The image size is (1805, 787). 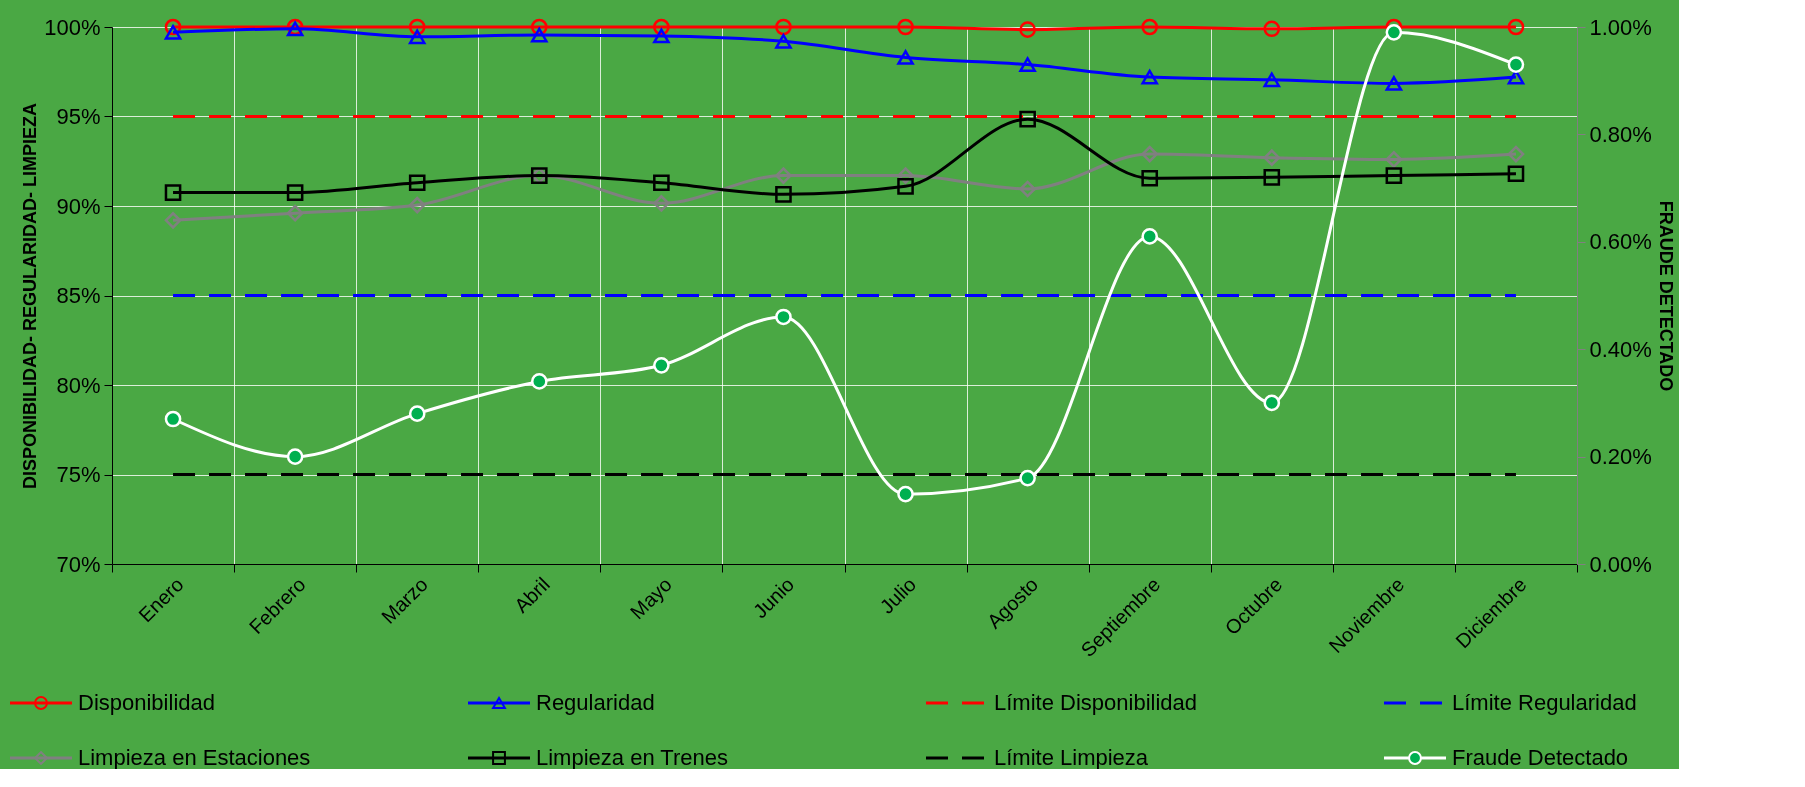 I want to click on y-tick-label: 100%, so click(x=72, y=27).